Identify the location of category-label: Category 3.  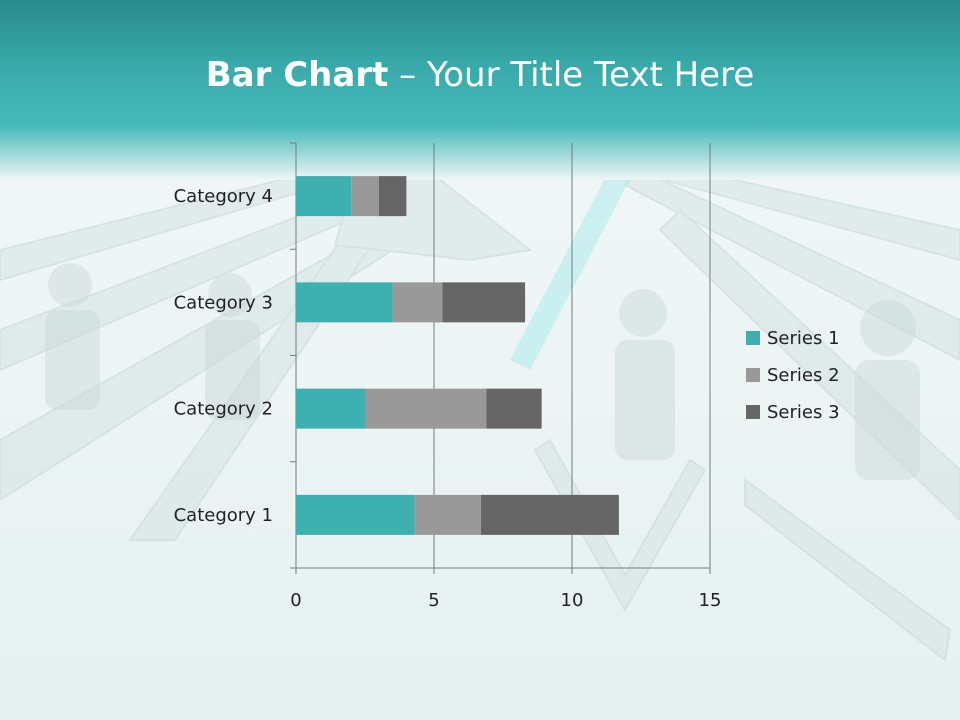
(223, 302).